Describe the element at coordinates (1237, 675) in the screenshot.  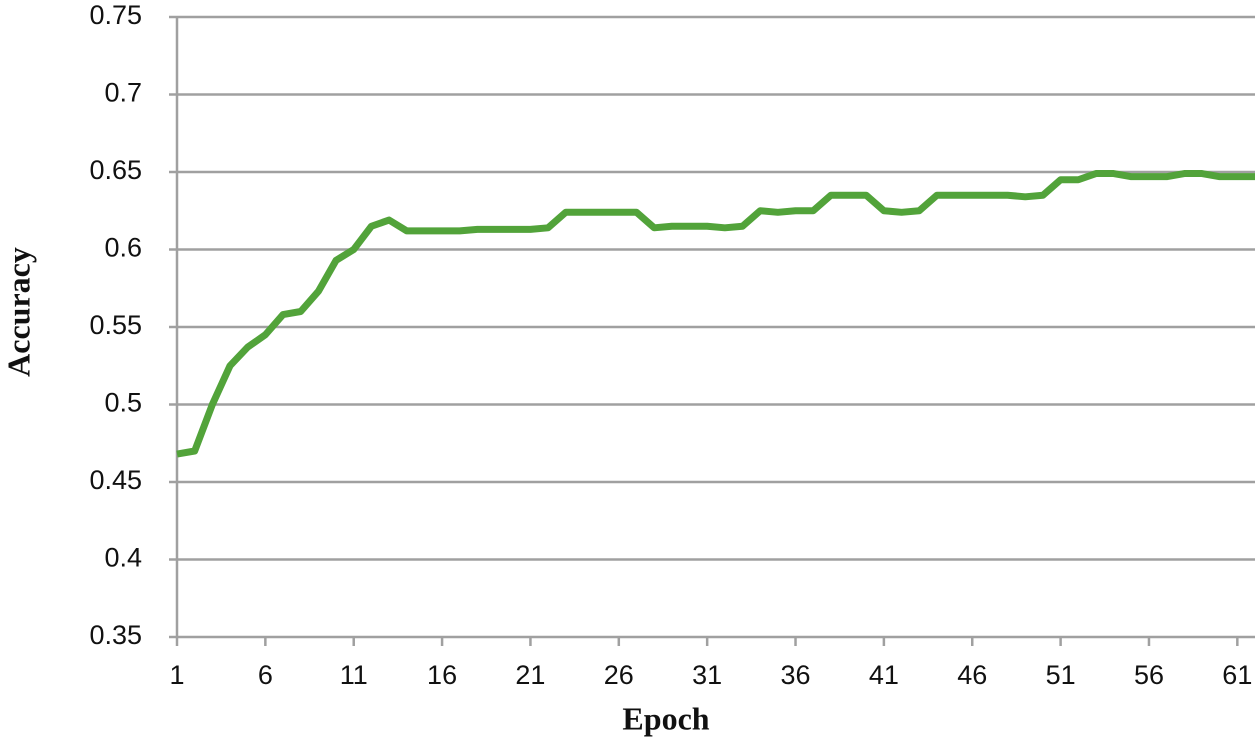
I see `x-tick-label: 61` at that location.